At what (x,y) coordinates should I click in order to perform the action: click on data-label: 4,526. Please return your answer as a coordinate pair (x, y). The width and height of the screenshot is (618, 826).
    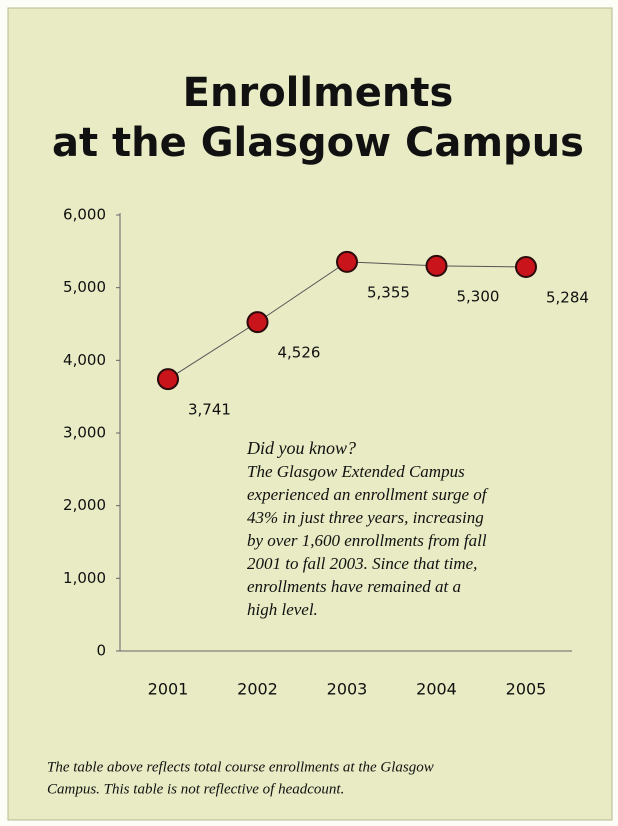
    Looking at the image, I should click on (299, 353).